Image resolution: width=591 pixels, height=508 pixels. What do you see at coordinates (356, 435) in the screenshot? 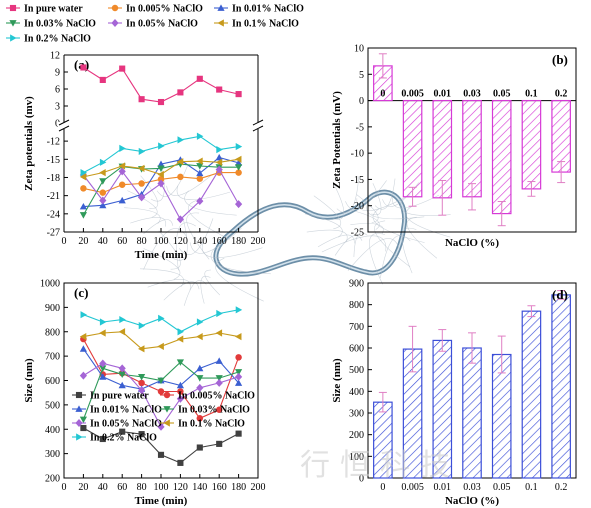
I see `y-tick-label: 200` at bounding box center [356, 435].